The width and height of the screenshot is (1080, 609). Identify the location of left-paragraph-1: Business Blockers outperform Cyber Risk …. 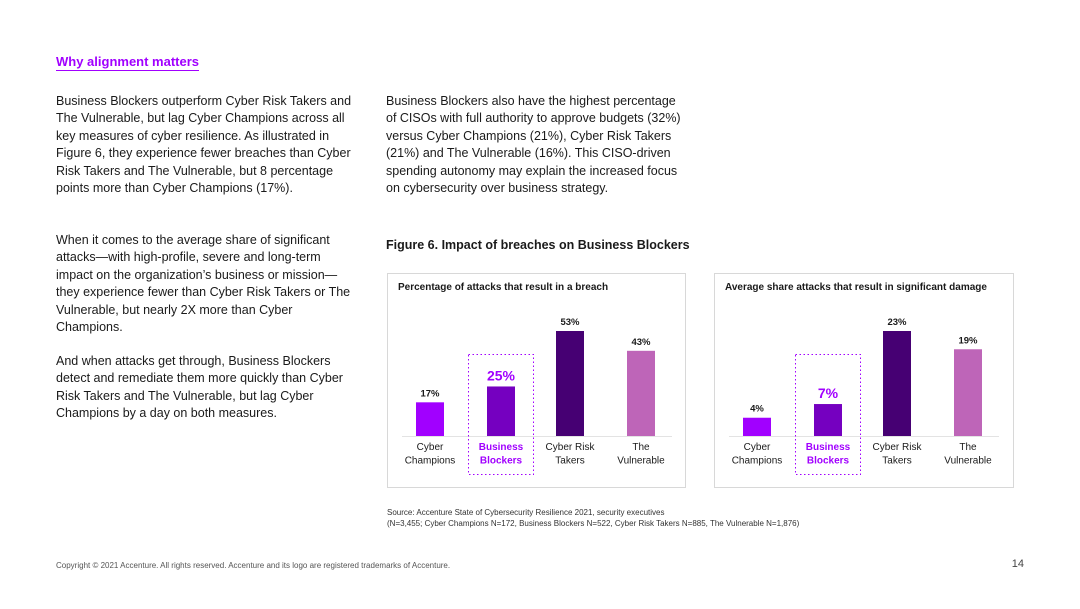
(204, 145).